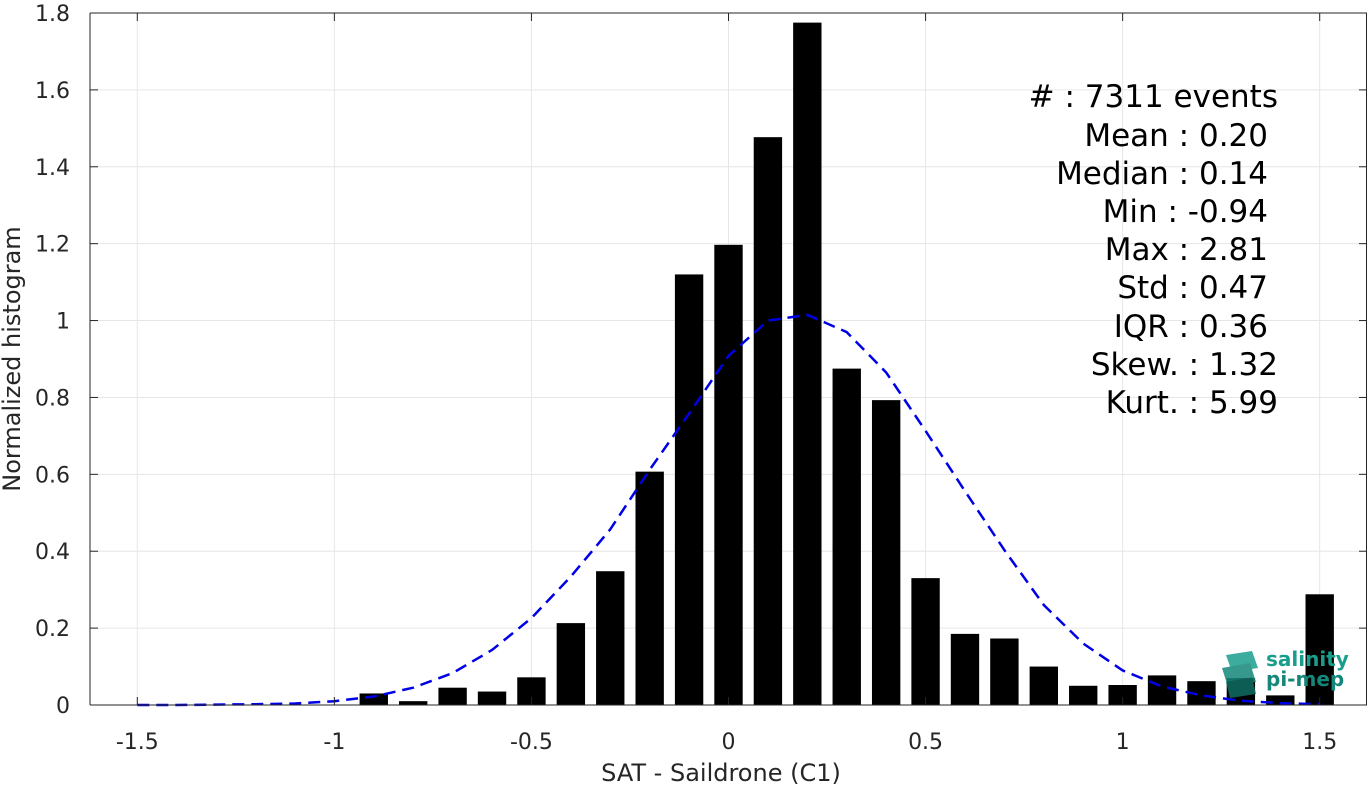 The height and width of the screenshot is (789, 1367). I want to click on y-tick-label: 0.4, so click(52, 552).